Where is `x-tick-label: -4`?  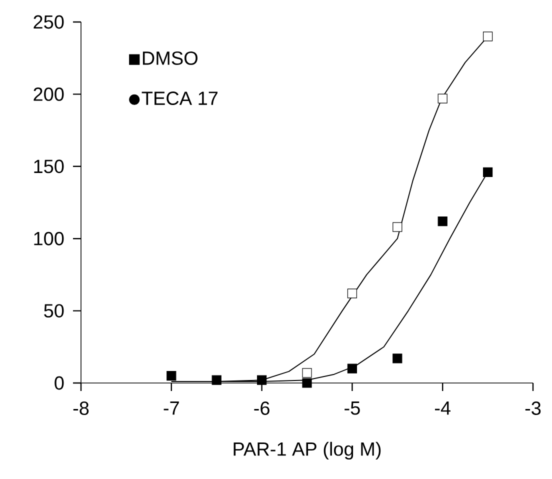 x-tick-label: -4 is located at coordinates (442, 408).